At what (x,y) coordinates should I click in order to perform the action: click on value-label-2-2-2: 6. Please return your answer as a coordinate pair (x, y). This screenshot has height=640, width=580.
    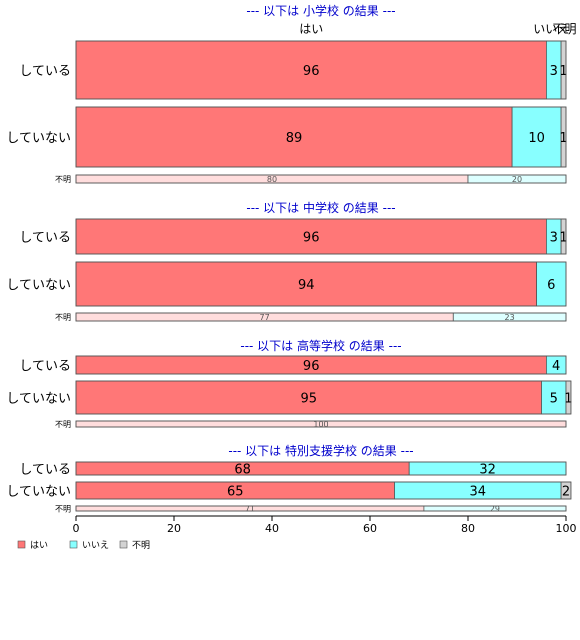
    Looking at the image, I should click on (551, 285).